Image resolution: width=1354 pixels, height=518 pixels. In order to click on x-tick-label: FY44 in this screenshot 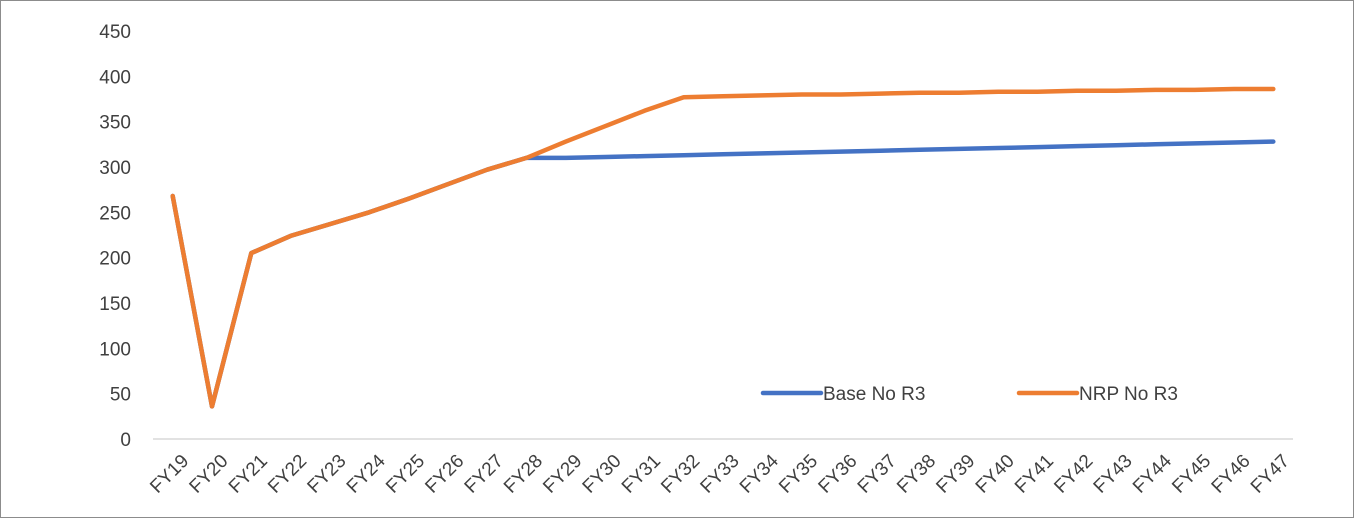, I will do `click(1152, 473)`.